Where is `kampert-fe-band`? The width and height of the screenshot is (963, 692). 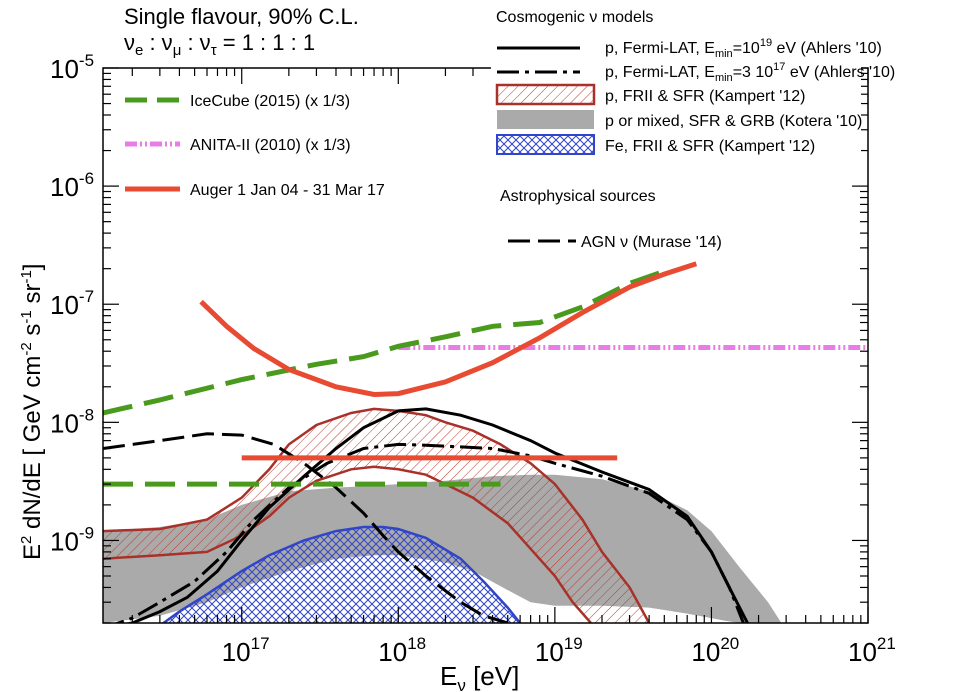 kampert-fe-band is located at coordinates (342, 575).